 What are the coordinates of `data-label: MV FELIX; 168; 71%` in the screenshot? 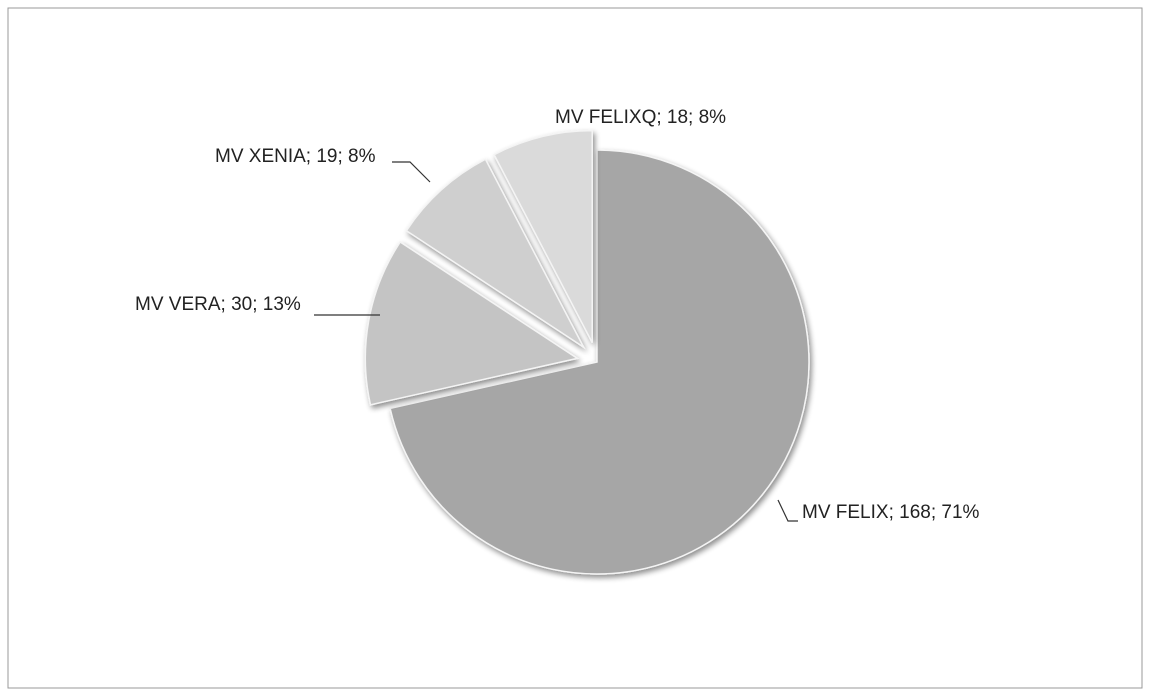 It's located at (891, 512).